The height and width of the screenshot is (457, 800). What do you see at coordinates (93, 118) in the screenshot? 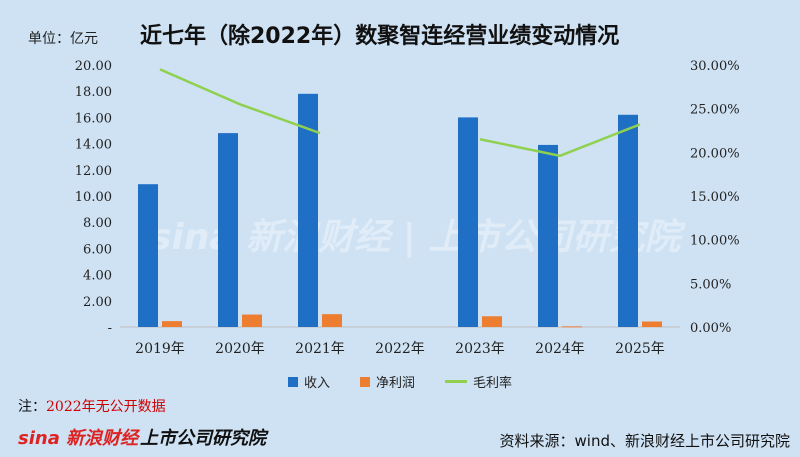
I see `y-left-tick-label: 16.00` at bounding box center [93, 118].